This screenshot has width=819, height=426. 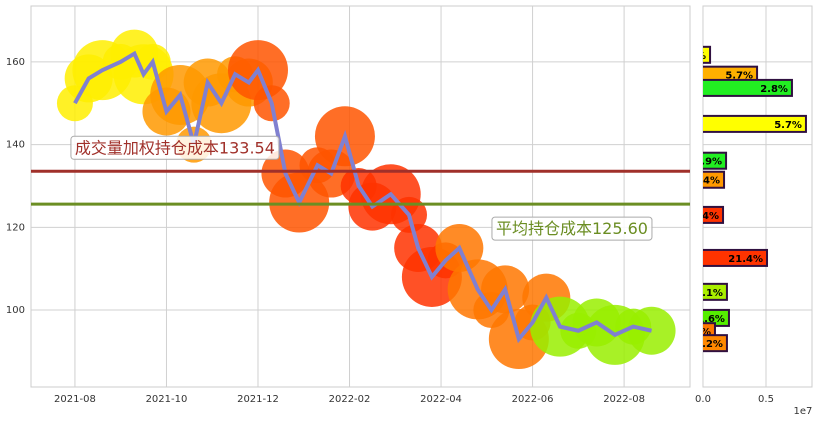 What do you see at coordinates (441, 399) in the screenshot?
I see `x-tick-label: 2022-04` at bounding box center [441, 399].